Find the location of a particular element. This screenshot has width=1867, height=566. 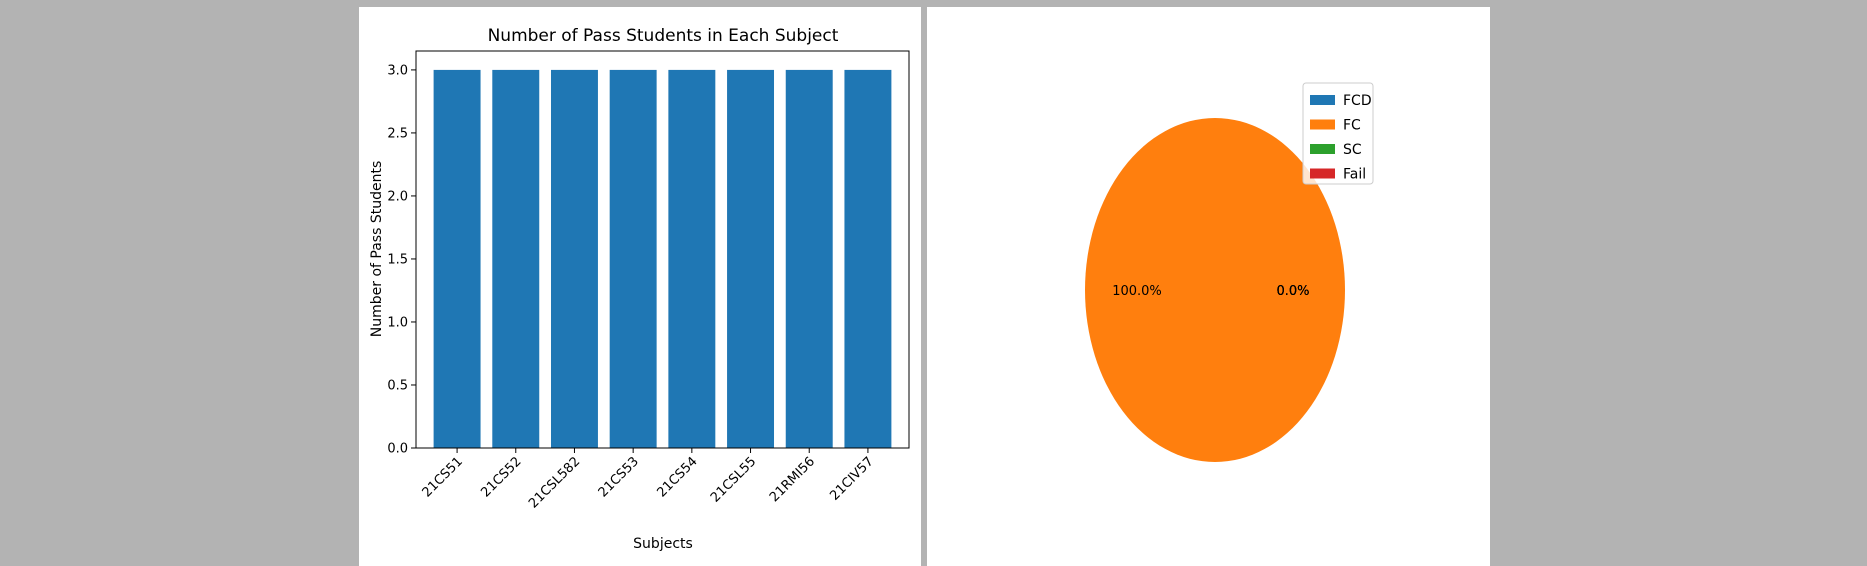

bar-21CS51 is located at coordinates (457, 259).